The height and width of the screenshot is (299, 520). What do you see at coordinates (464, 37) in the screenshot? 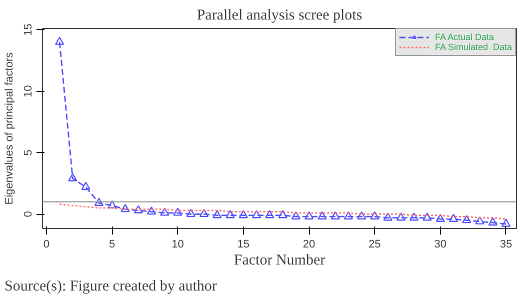
I see `legend-label: FA Actual Data` at bounding box center [464, 37].